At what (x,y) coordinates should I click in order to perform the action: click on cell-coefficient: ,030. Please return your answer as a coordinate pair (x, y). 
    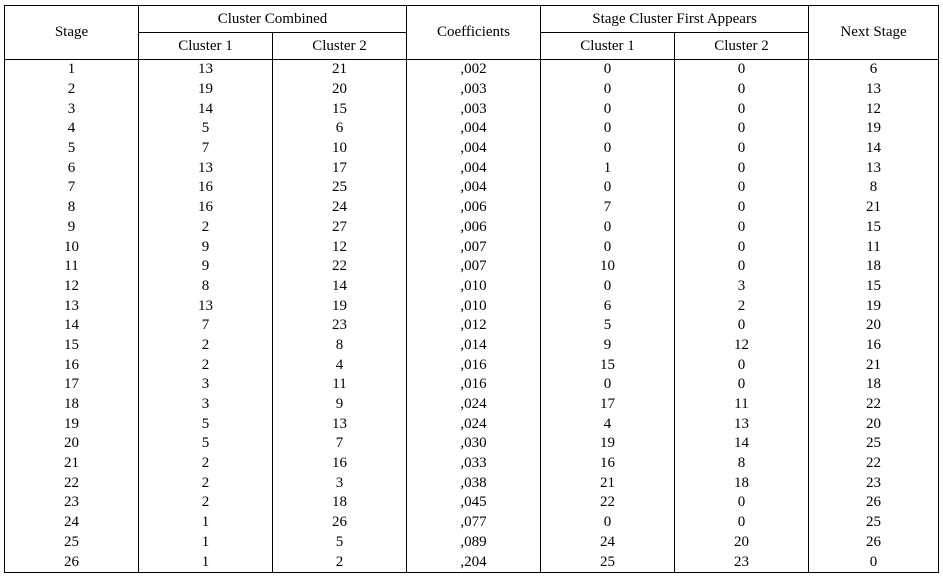
    Looking at the image, I should click on (474, 444).